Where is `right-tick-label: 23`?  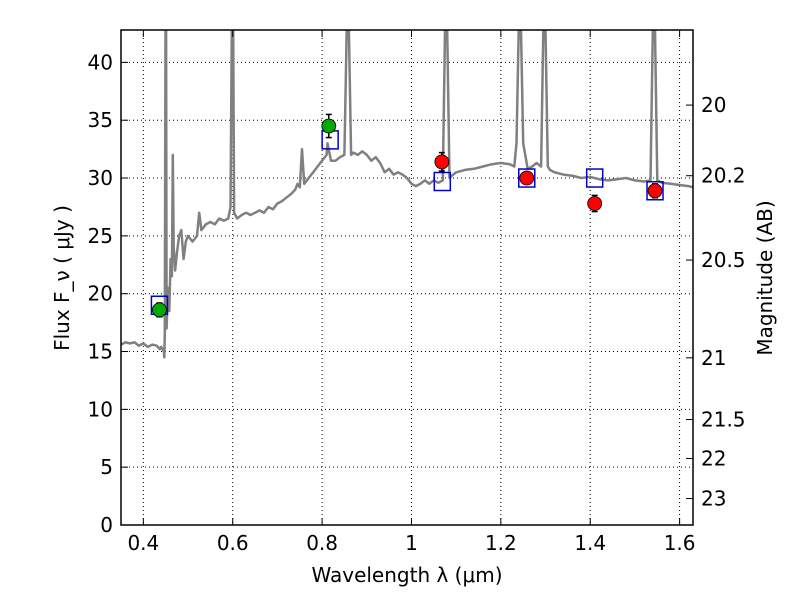
right-tick-label: 23 is located at coordinates (713, 499).